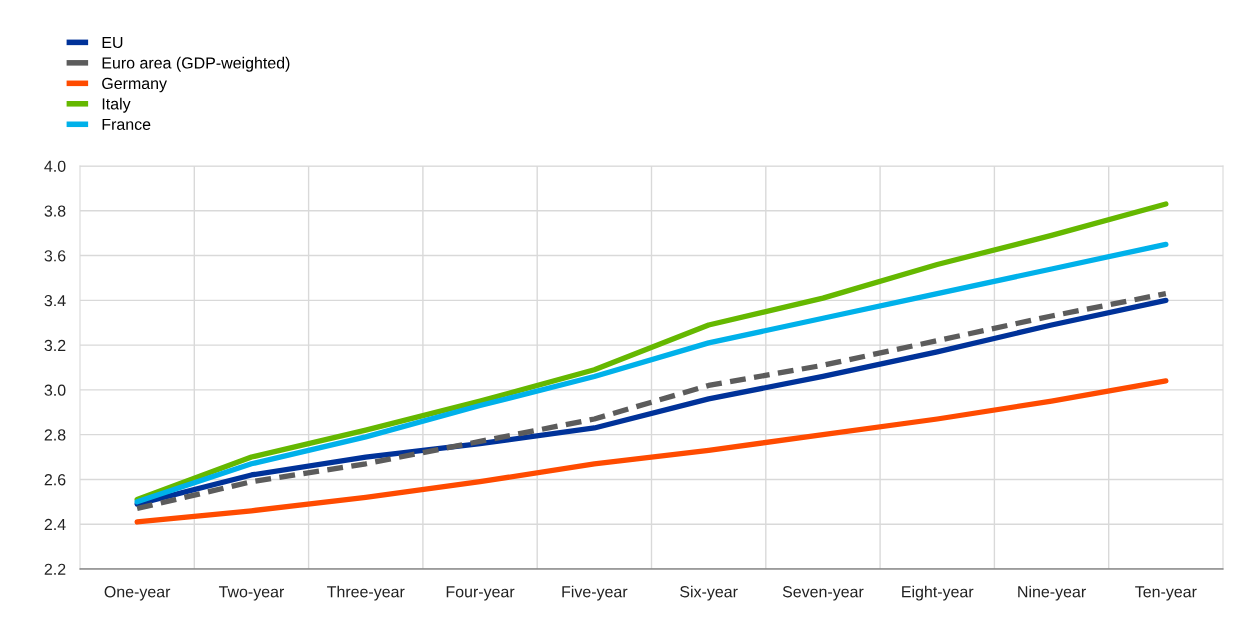  Describe the element at coordinates (366, 593) in the screenshot. I see `x-tick-label: Three-year` at that location.